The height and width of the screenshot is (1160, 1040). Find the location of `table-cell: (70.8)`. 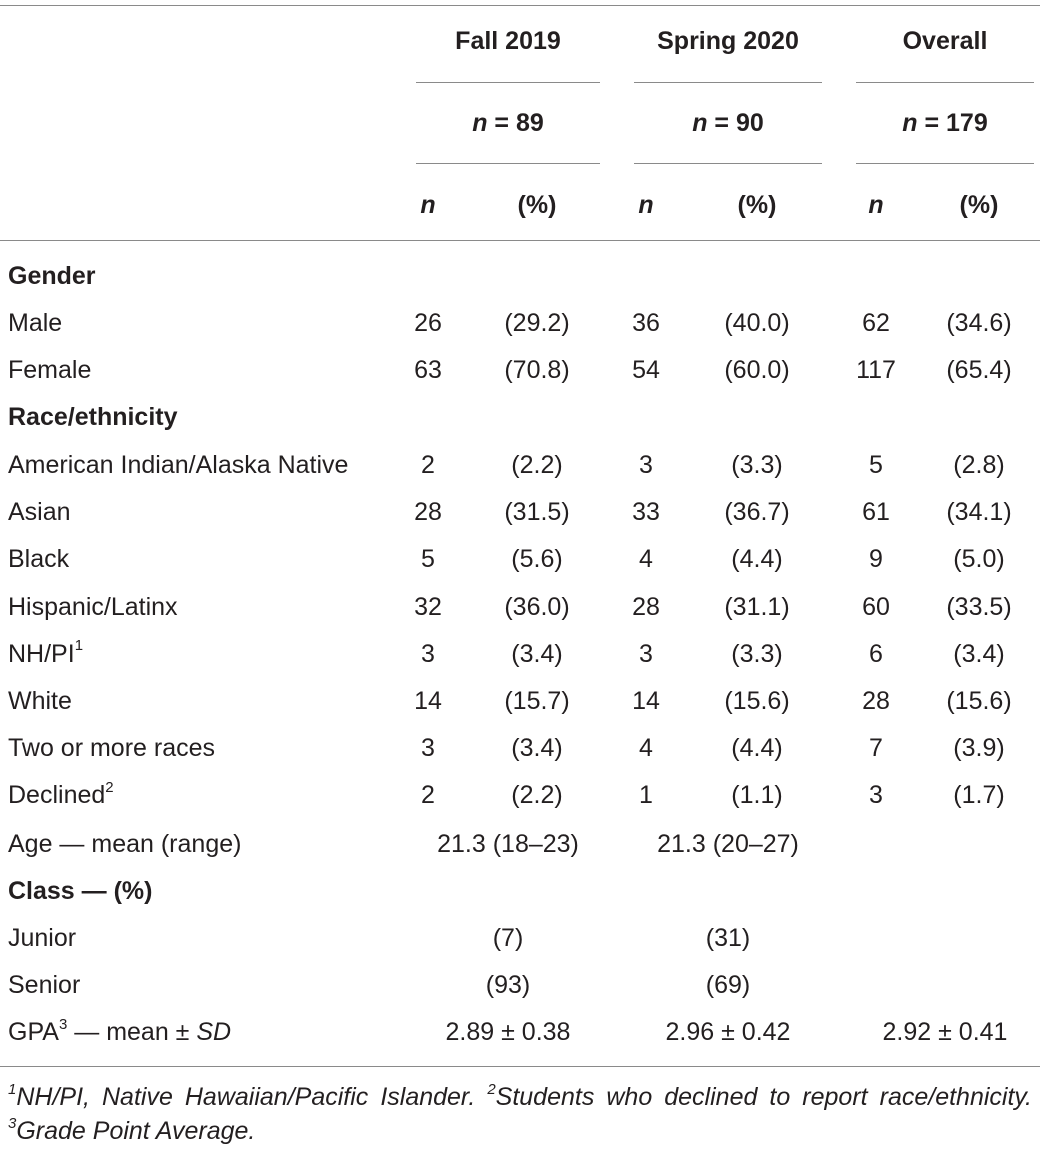

table-cell: (70.8) is located at coordinates (537, 370).